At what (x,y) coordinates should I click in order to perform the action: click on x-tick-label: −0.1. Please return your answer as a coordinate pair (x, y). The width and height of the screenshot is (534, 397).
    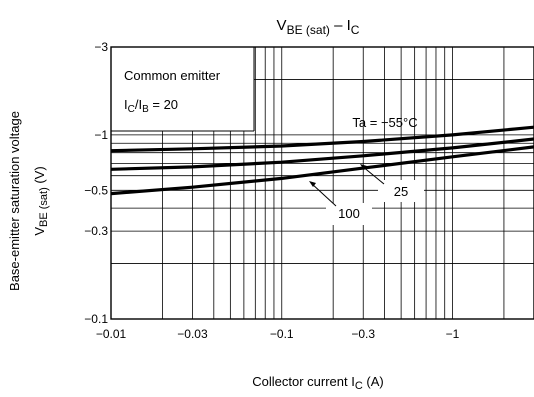
    Looking at the image, I should click on (282, 334).